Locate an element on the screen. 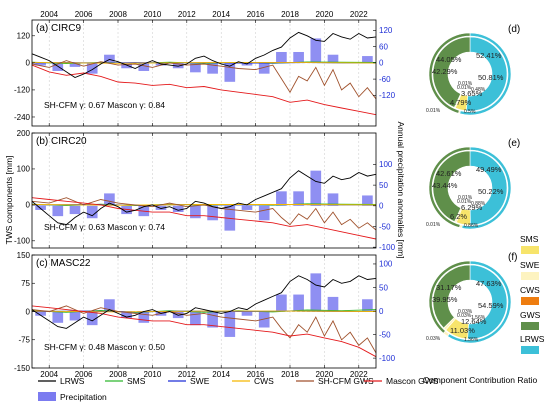  pie-legend-swatch-cws is located at coordinates (530, 301).